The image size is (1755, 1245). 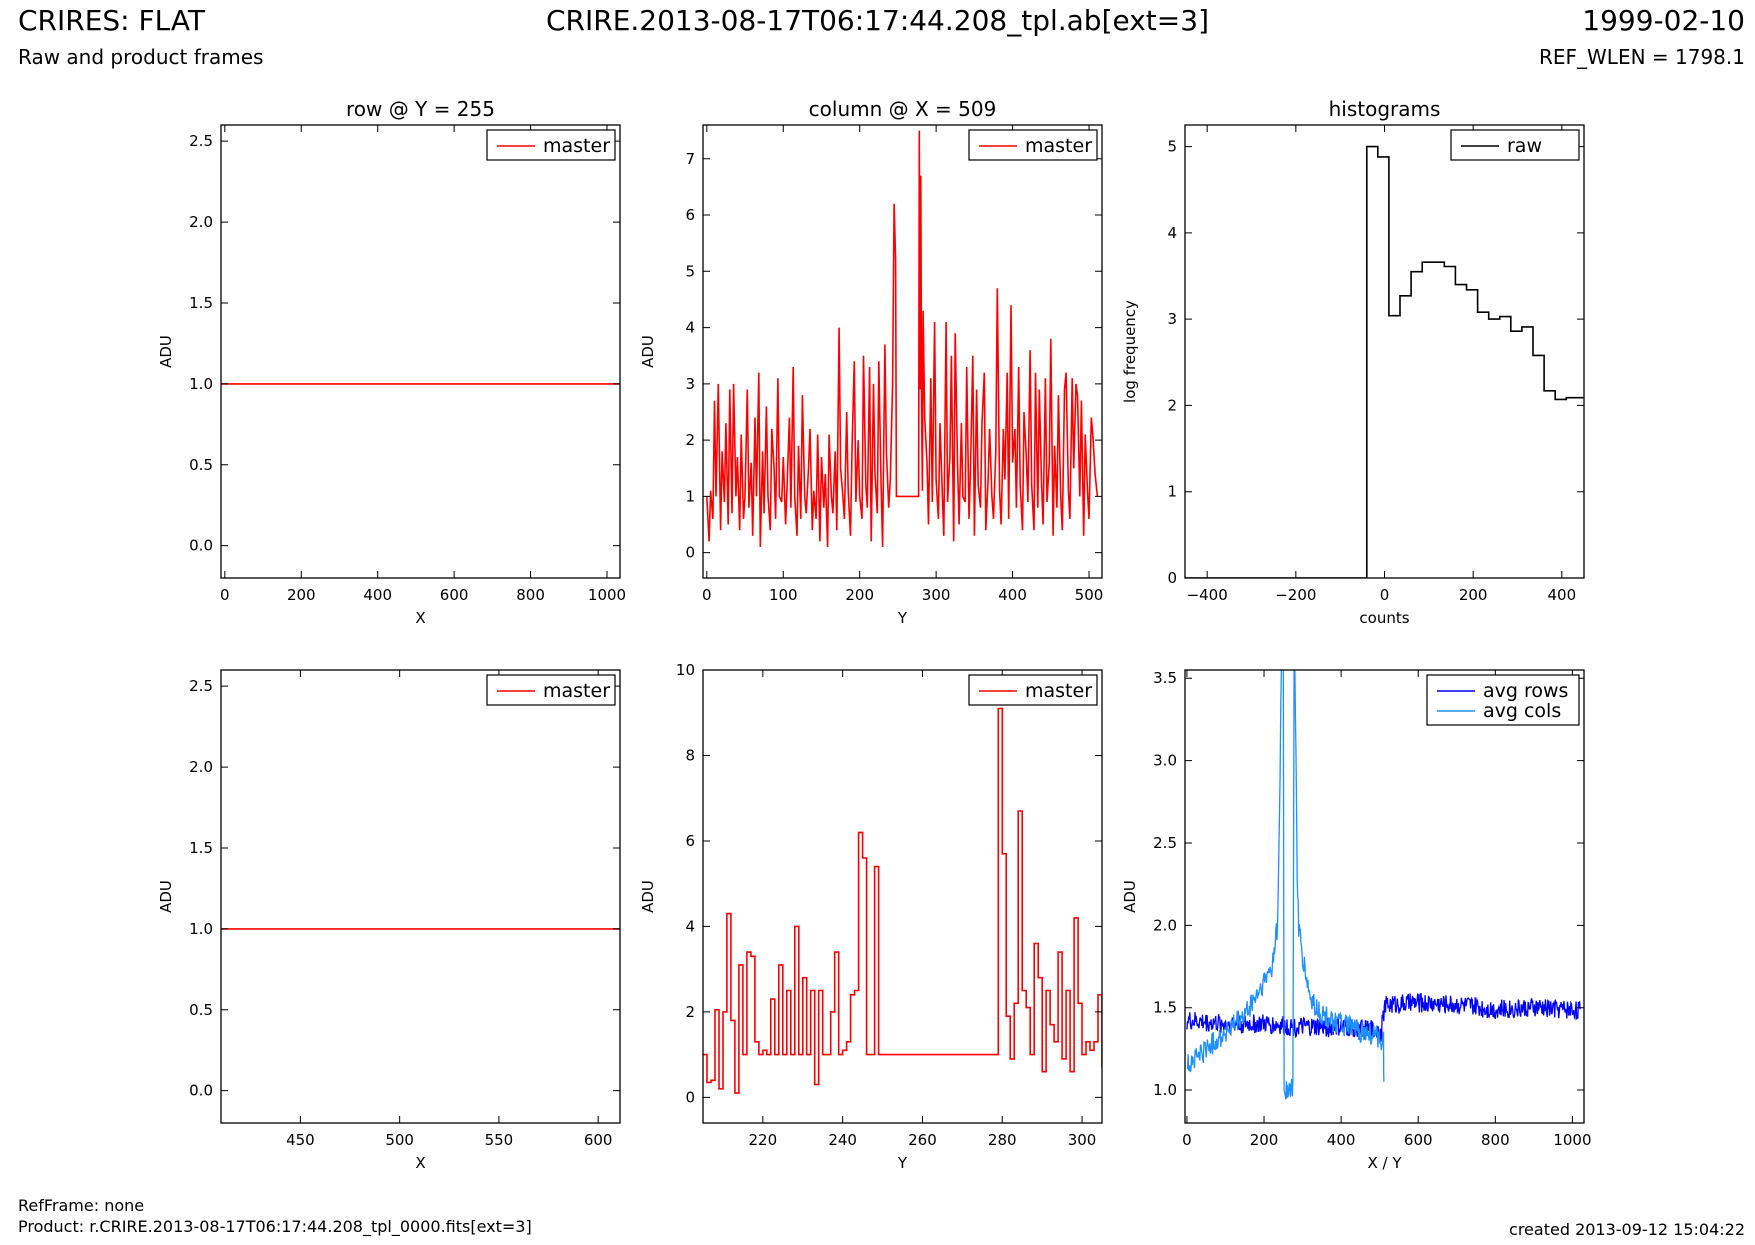 What do you see at coordinates (420, 109) in the screenshot?
I see `chart-title: row @ Y = 255` at bounding box center [420, 109].